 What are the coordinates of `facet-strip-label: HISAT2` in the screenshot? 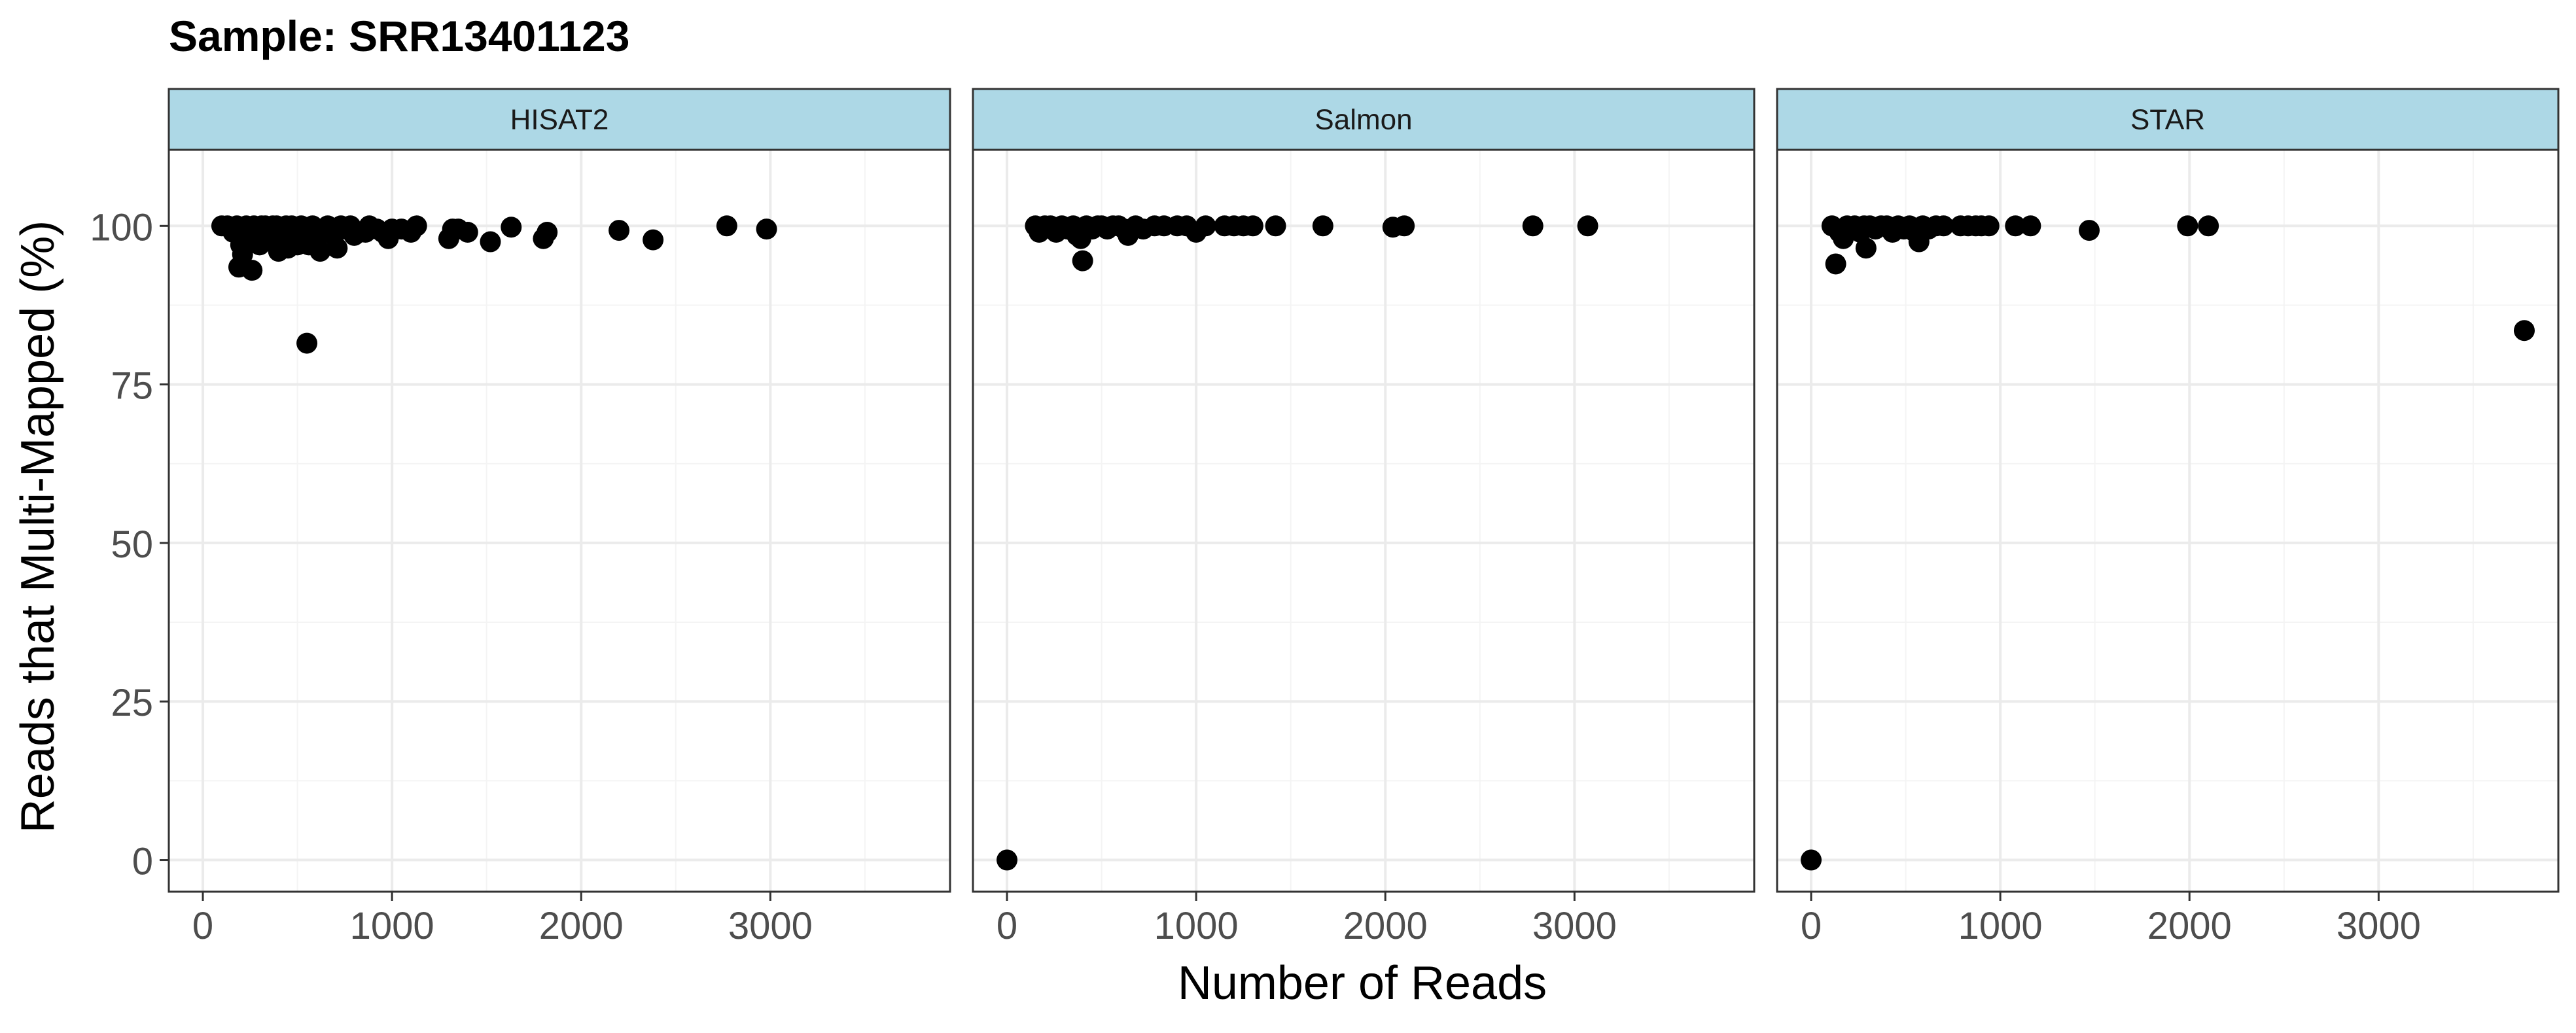 It's located at (559, 120).